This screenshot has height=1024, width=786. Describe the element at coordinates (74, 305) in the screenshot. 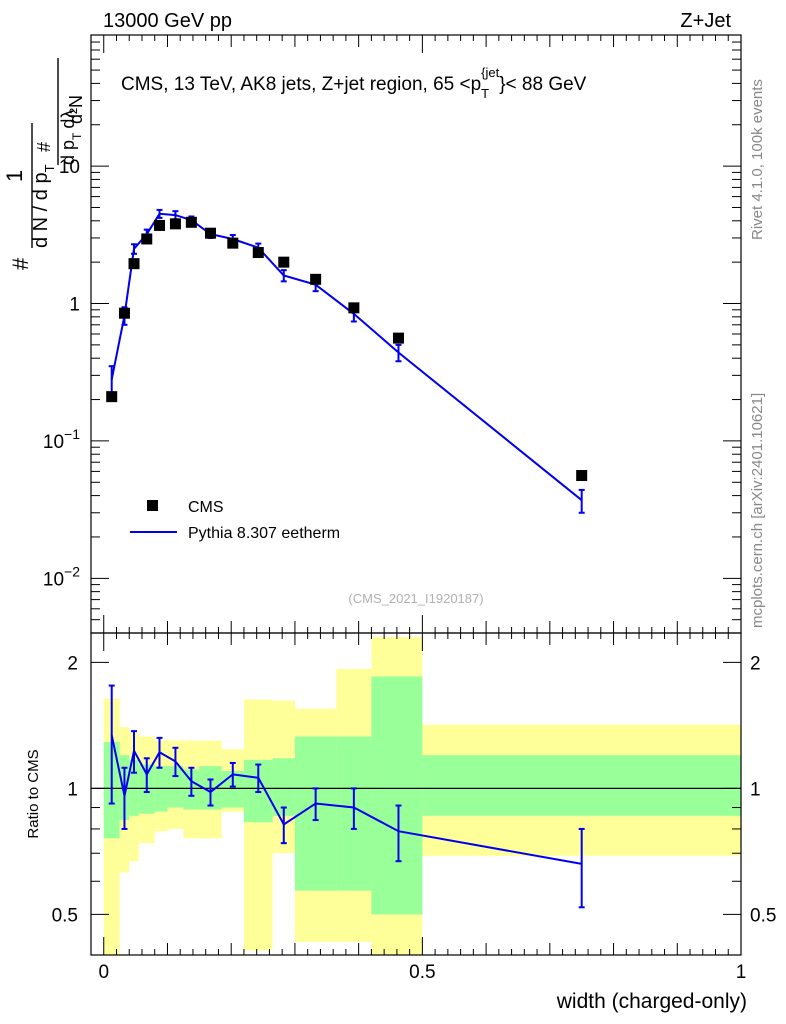

I see `y-tick-label: 1` at that location.